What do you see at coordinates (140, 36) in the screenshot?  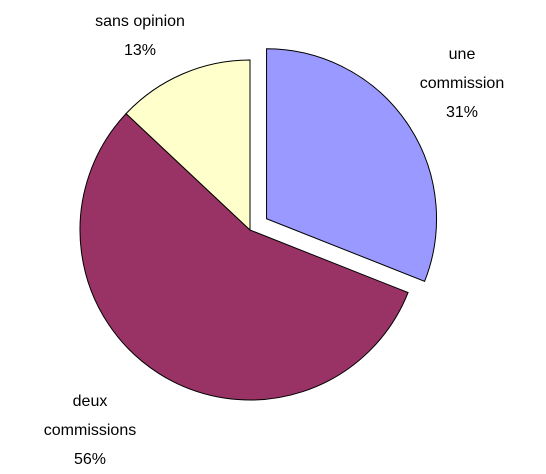 I see `slice-label: sans opinion 13%` at bounding box center [140, 36].